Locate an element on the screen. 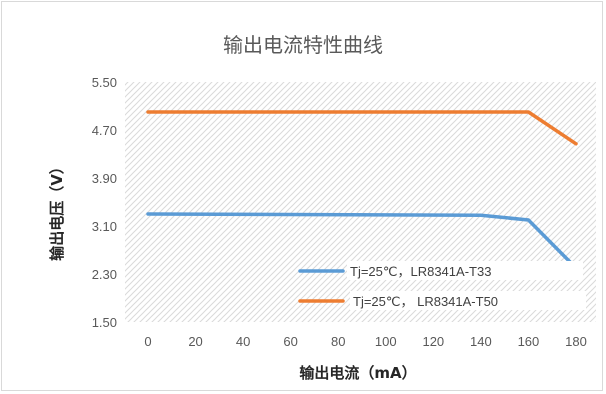  y-tick-label: 3.90 is located at coordinates (104, 178).